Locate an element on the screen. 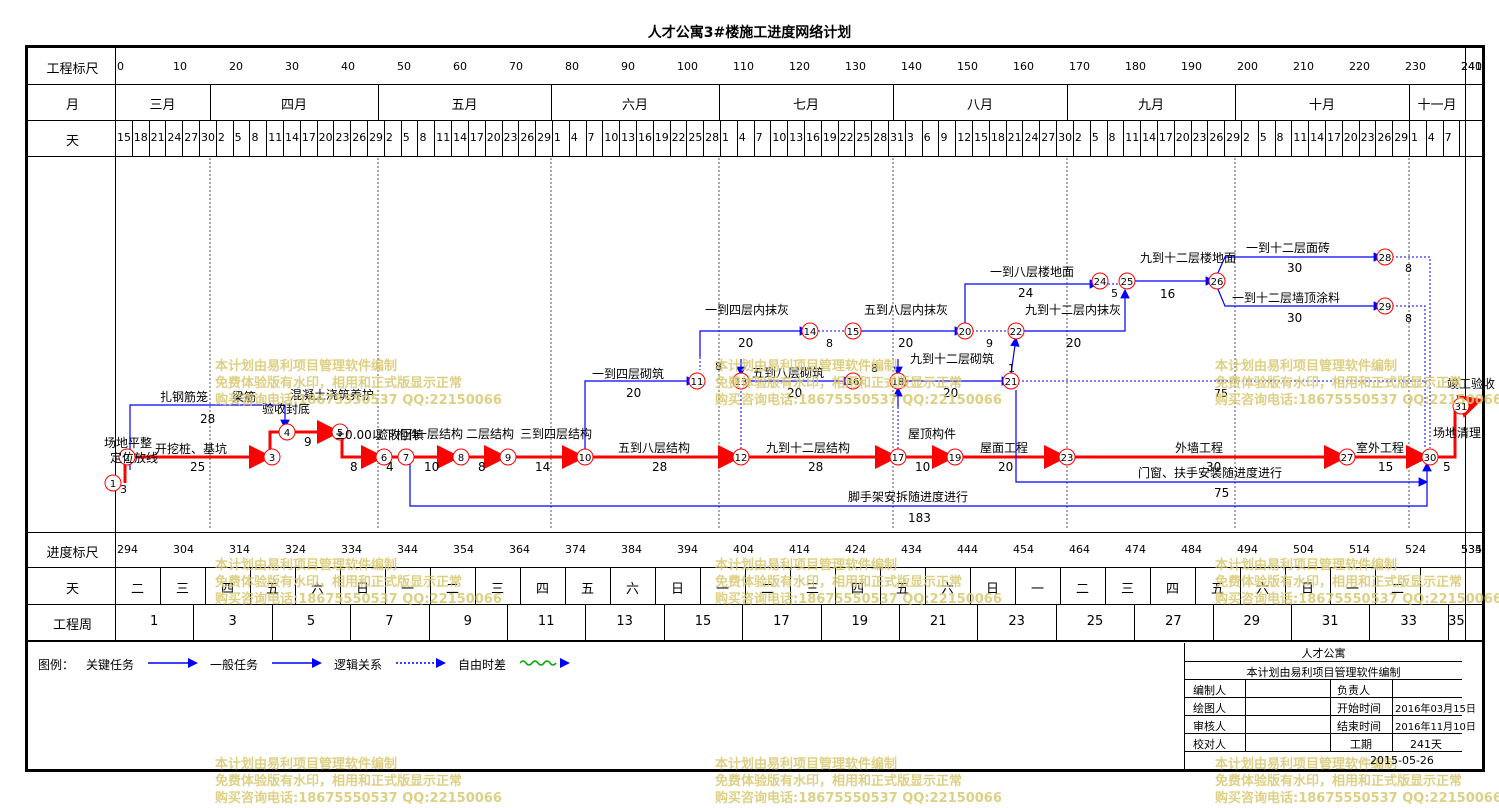  progress-tick: 364 is located at coordinates (519, 549).